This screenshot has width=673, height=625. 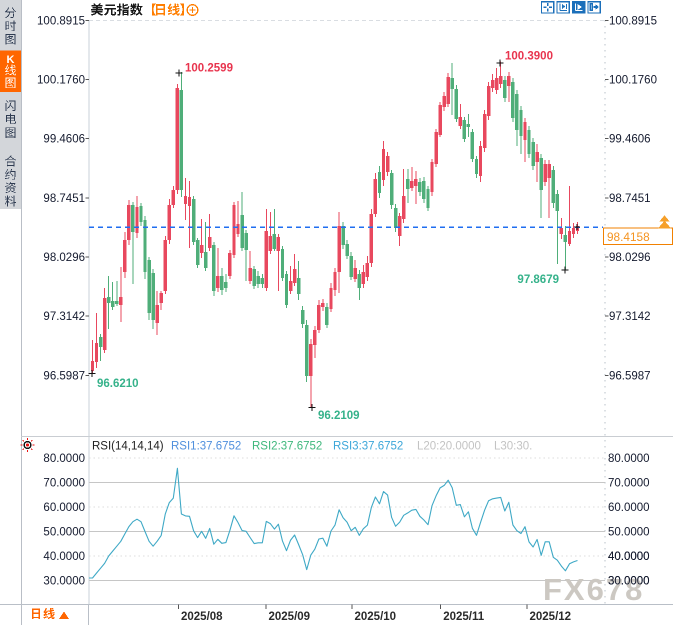 I want to click on svg-text: RSI(14,14,14), so click(x=128, y=447).